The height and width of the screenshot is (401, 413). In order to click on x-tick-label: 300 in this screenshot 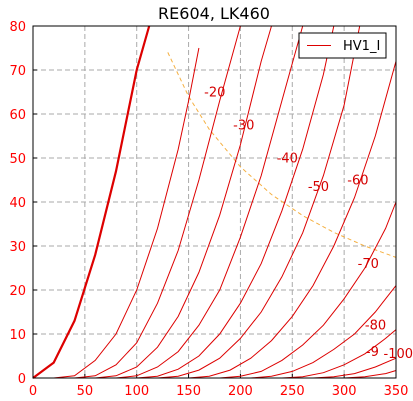, I will do `click(344, 391)`.